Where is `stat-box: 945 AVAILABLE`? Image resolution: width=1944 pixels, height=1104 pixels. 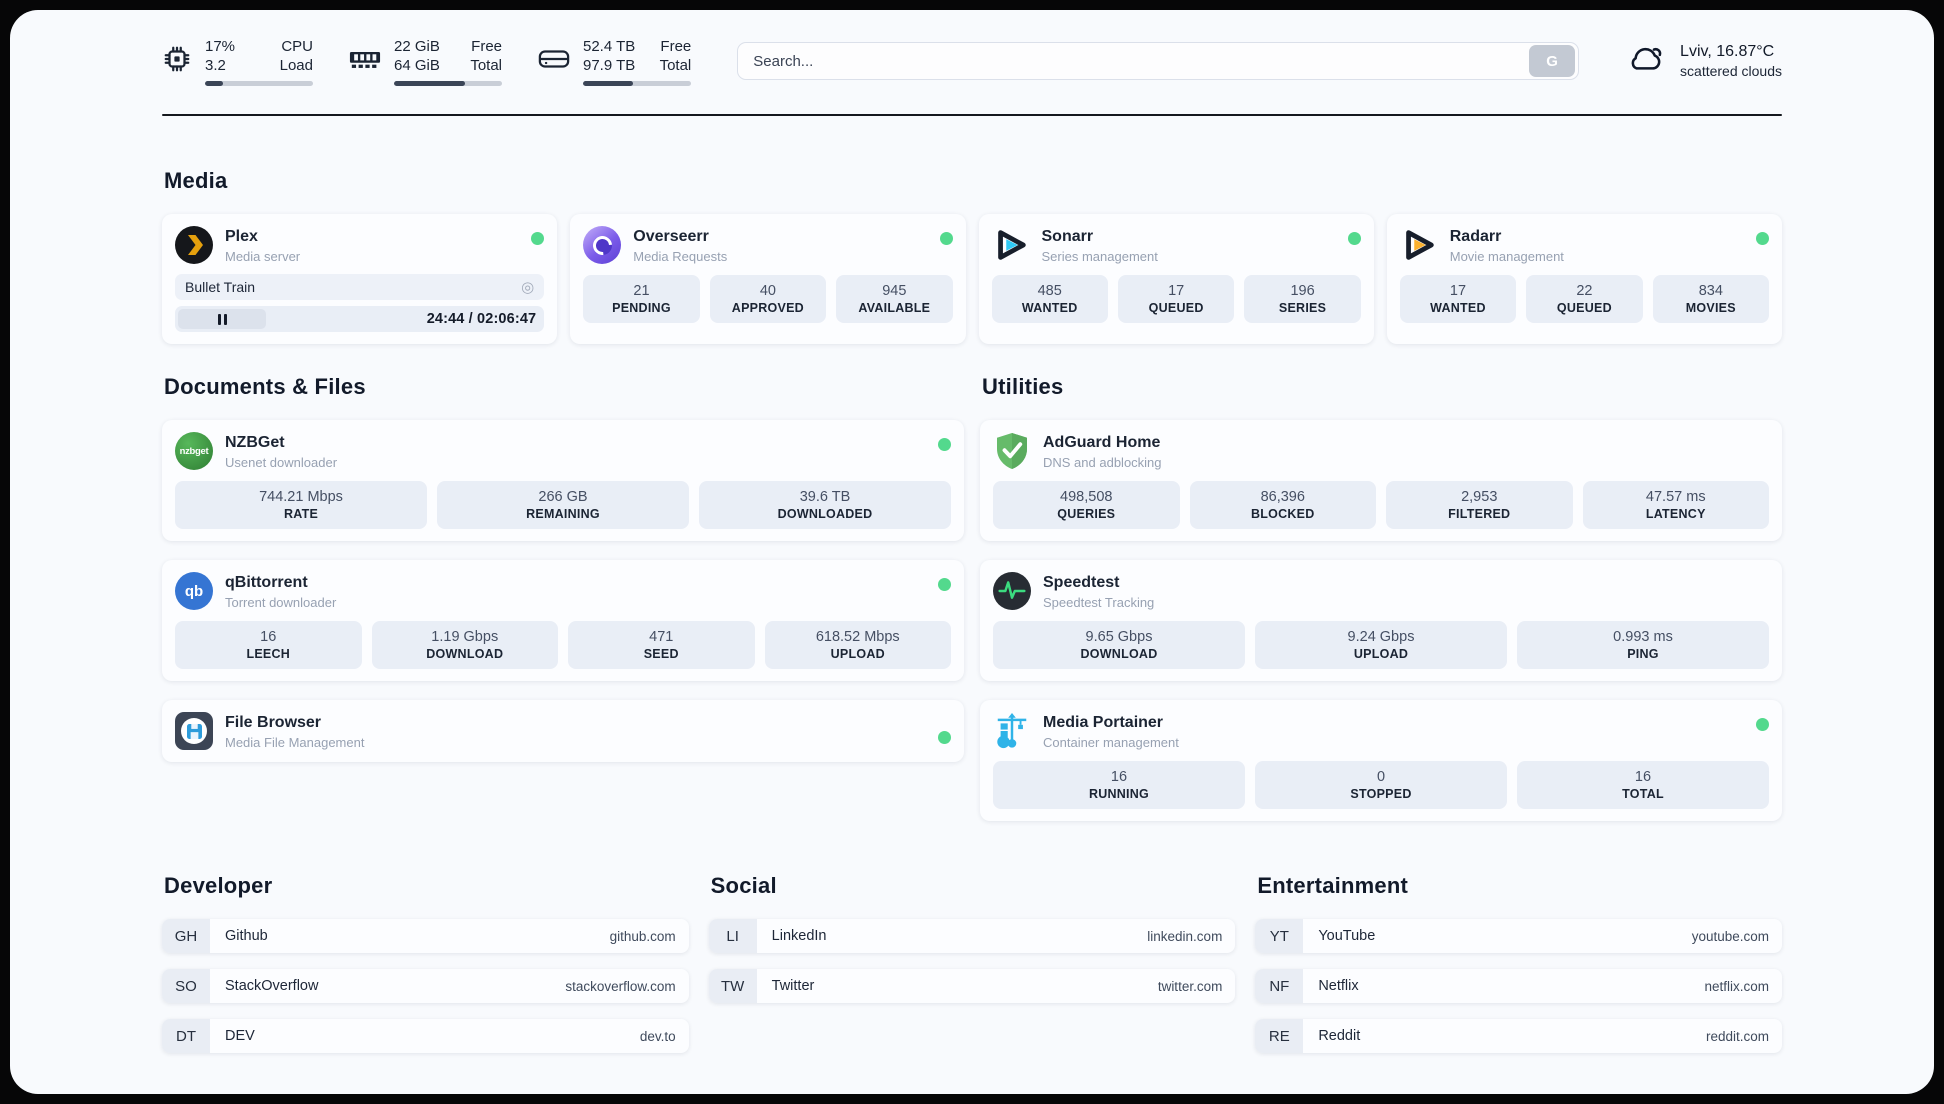
stat-box: 945 AVAILABLE is located at coordinates (894, 299).